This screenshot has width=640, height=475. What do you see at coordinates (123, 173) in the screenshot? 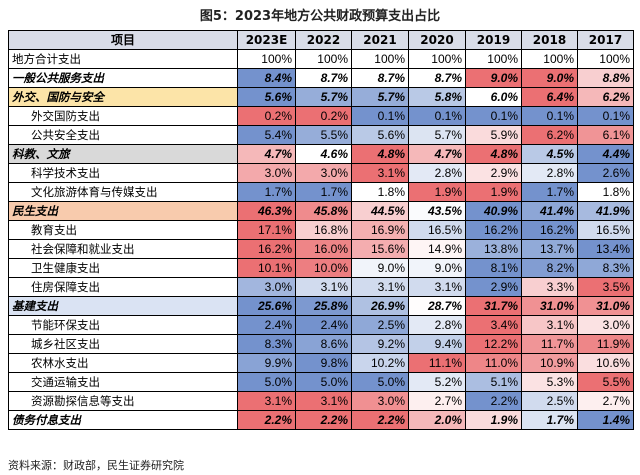
I see `row-label: 科学技术支出` at bounding box center [123, 173].